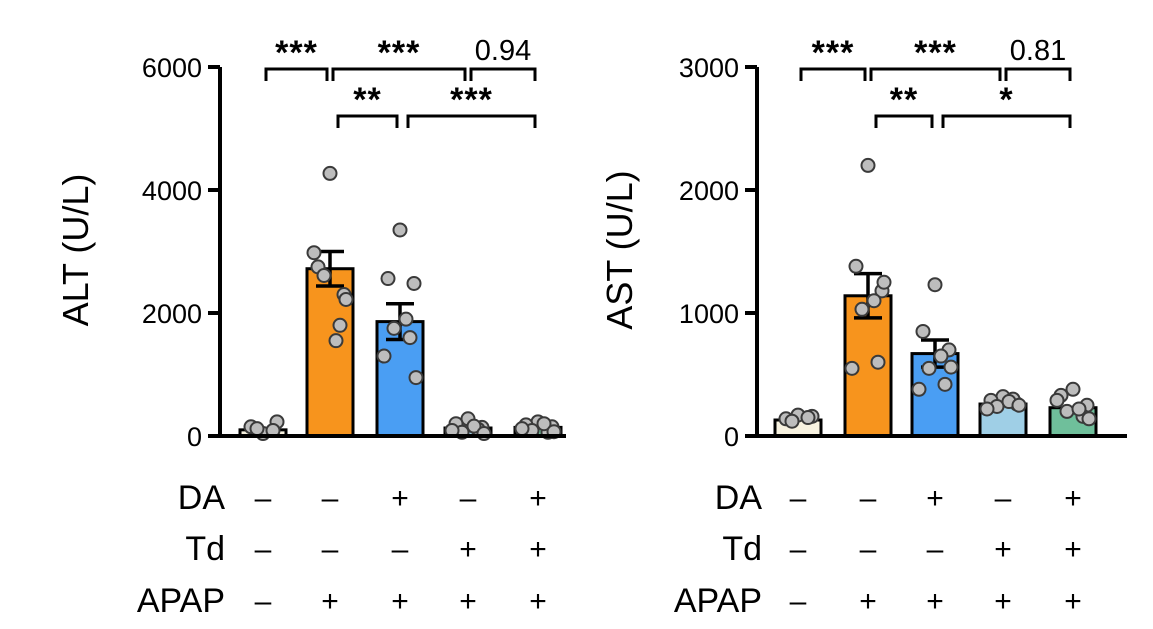  What do you see at coordinates (75, 250) in the screenshot?
I see `y-axis-label: ALT (U/L)` at bounding box center [75, 250].